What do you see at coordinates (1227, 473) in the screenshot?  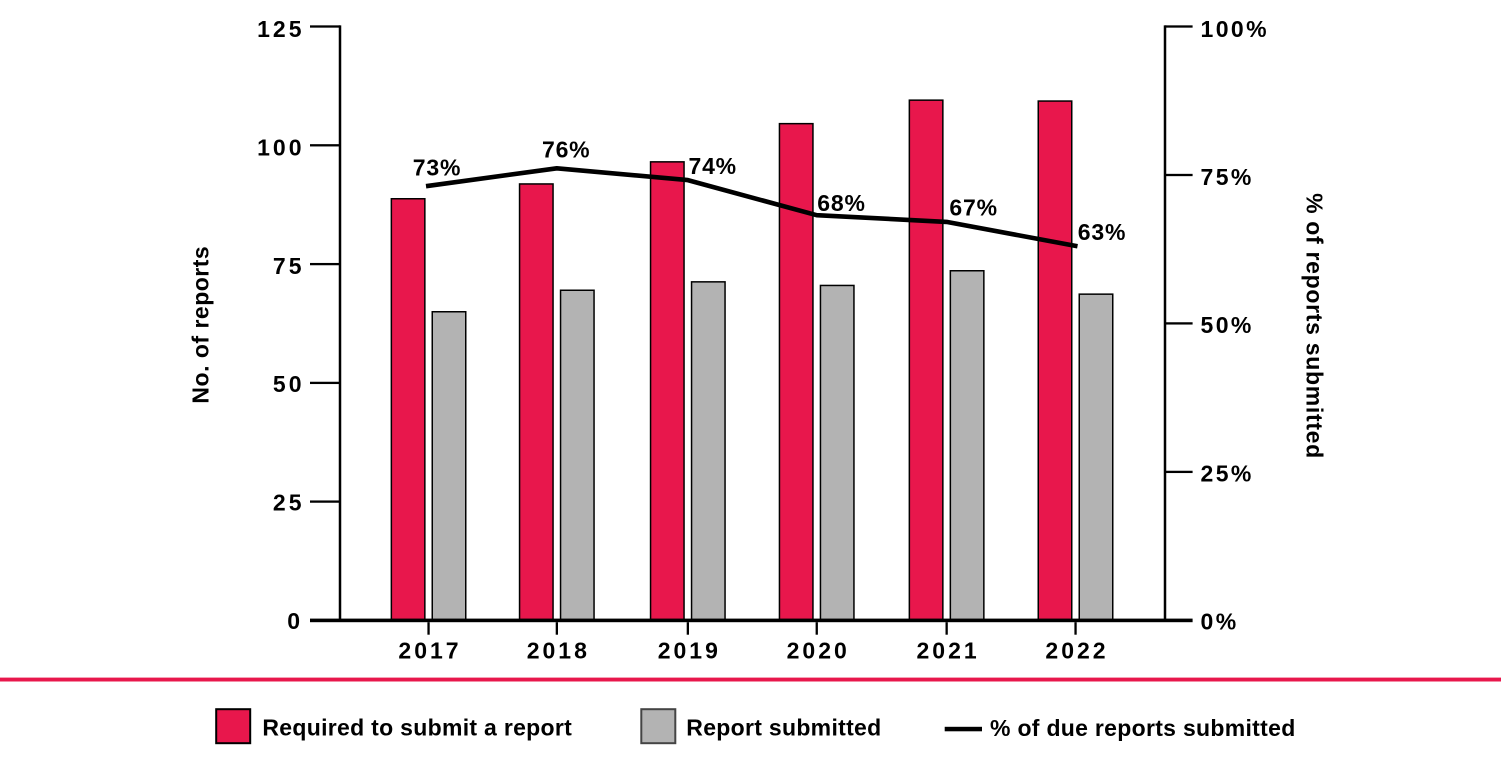 I see `svg-text: 25%` at bounding box center [1227, 473].